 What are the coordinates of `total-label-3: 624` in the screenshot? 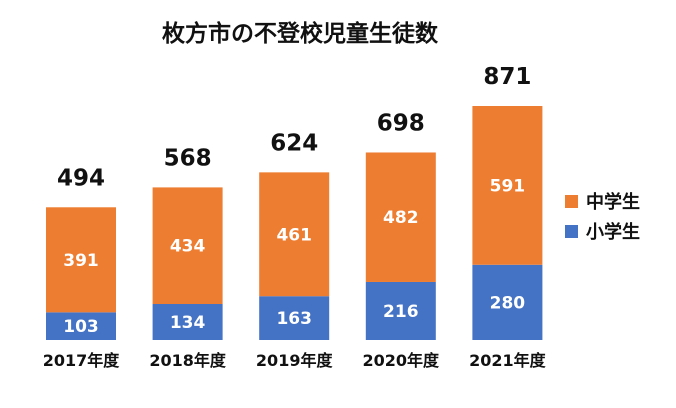 It's located at (294, 143).